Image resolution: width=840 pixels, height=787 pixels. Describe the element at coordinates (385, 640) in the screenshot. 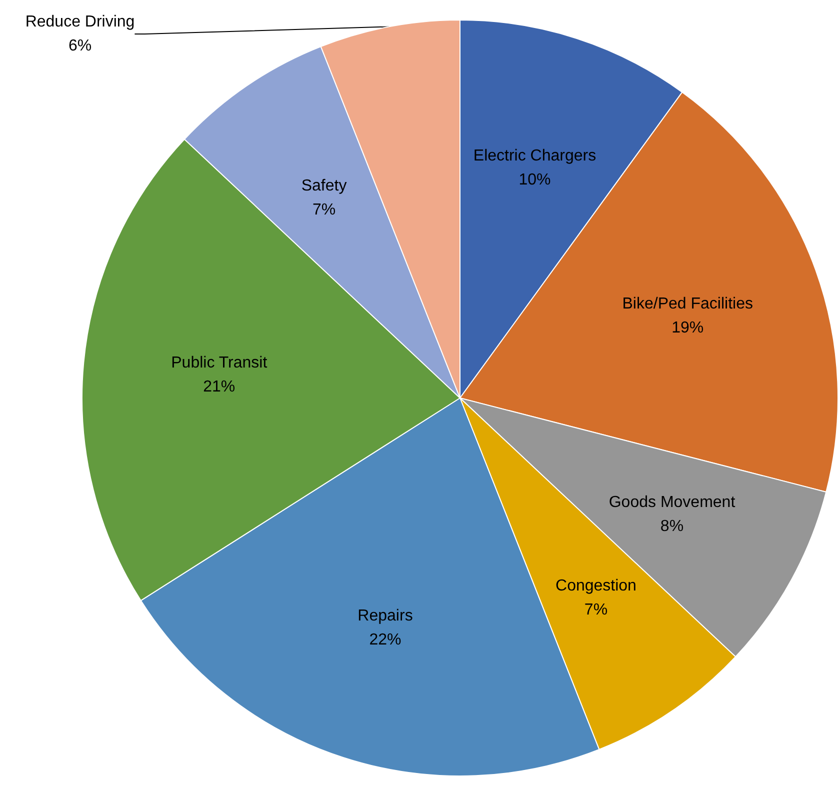

I see `data-label: 22%` at that location.